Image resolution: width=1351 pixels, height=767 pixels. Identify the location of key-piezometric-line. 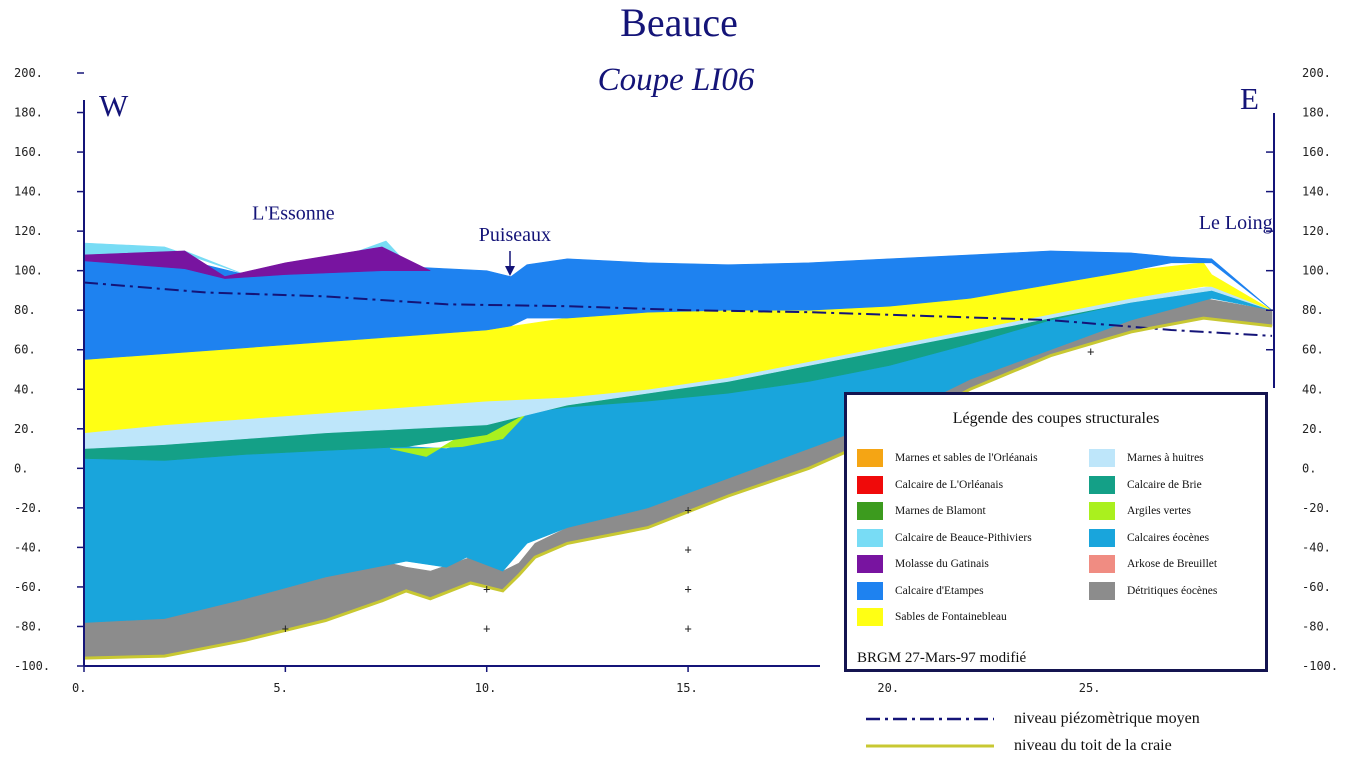
(930, 719).